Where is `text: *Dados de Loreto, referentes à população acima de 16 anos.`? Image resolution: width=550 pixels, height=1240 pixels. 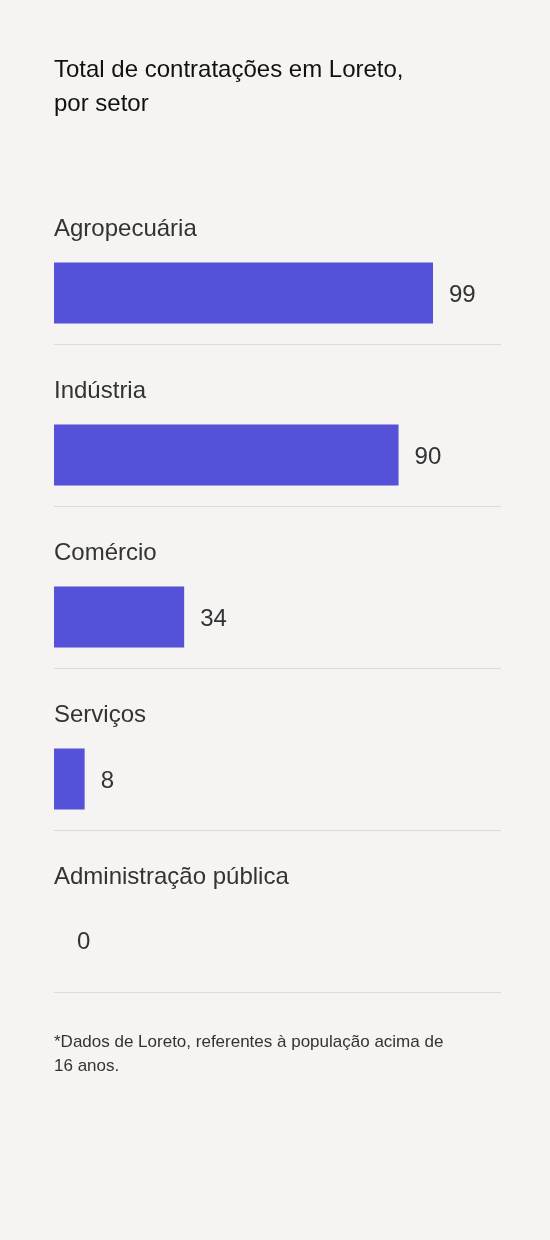 text: *Dados de Loreto, referentes à população acima de 16 anos. is located at coordinates (249, 1054).